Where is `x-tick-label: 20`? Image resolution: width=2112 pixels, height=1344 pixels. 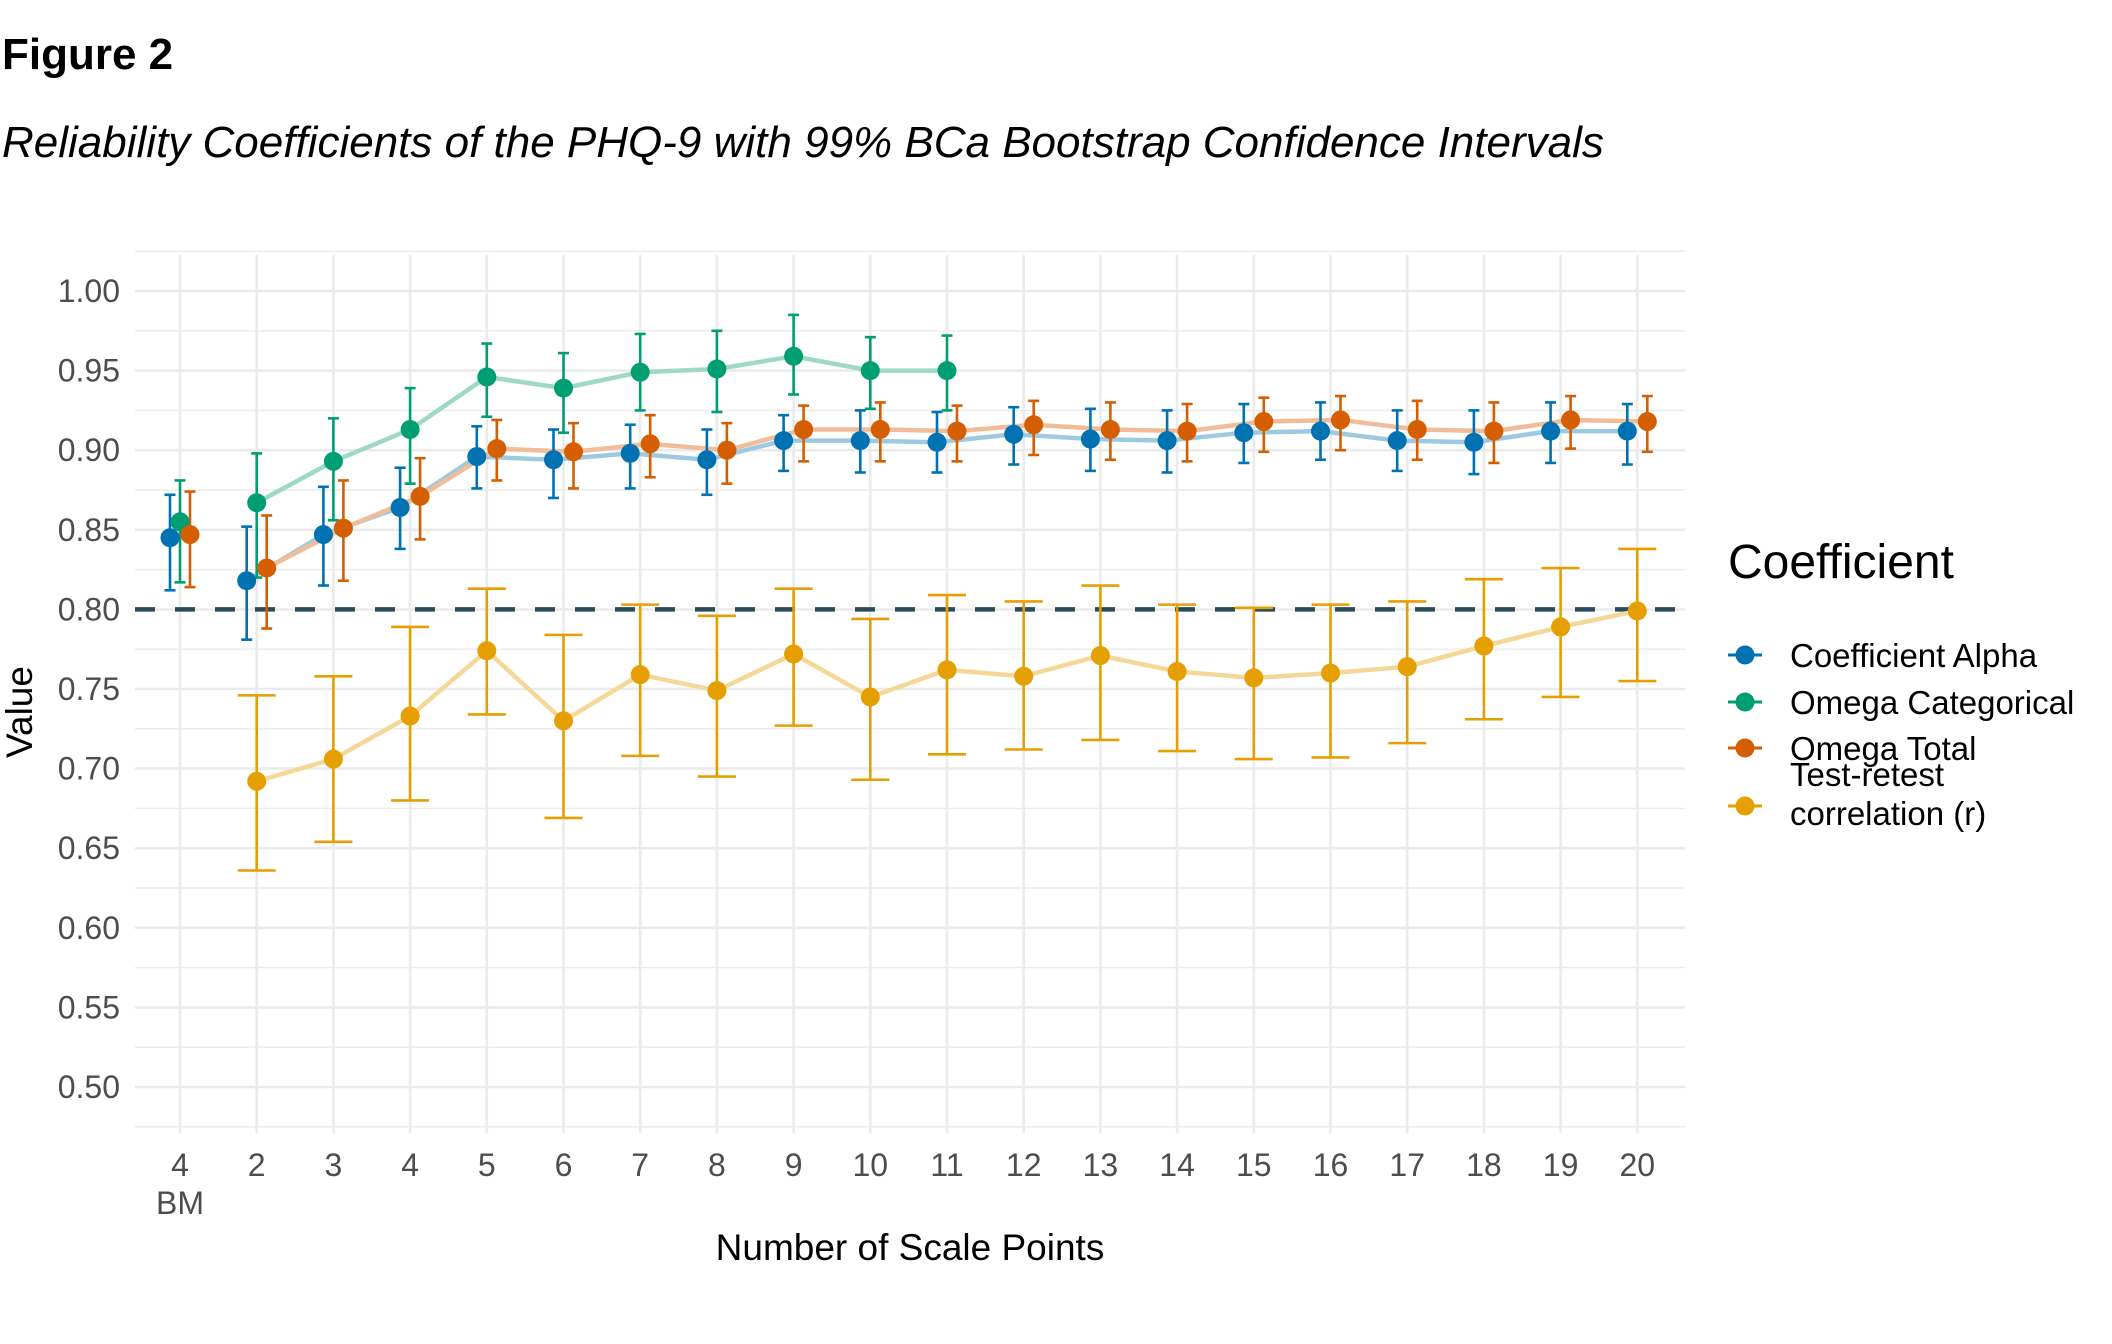
x-tick-label: 20 is located at coordinates (1638, 1165).